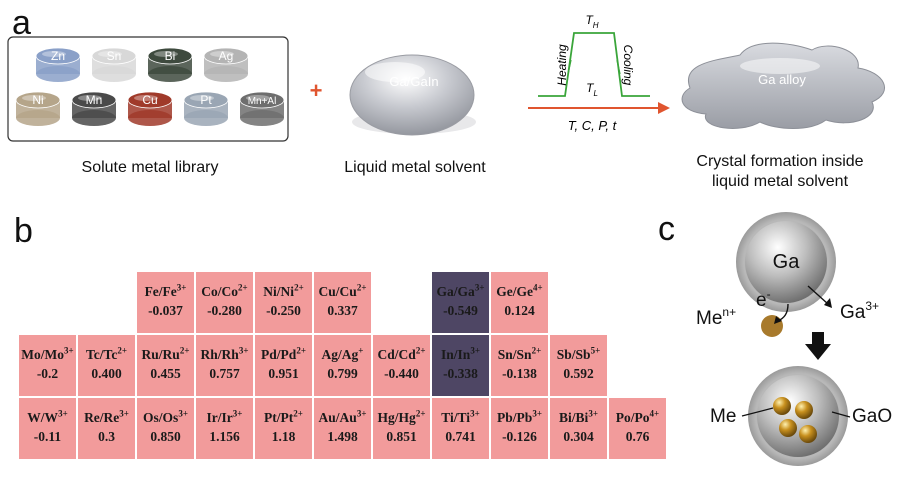 This screenshot has width=909, height=496. What do you see at coordinates (342, 353) in the screenshot?
I see `cell-couple: Ag/Ag+` at bounding box center [342, 353].